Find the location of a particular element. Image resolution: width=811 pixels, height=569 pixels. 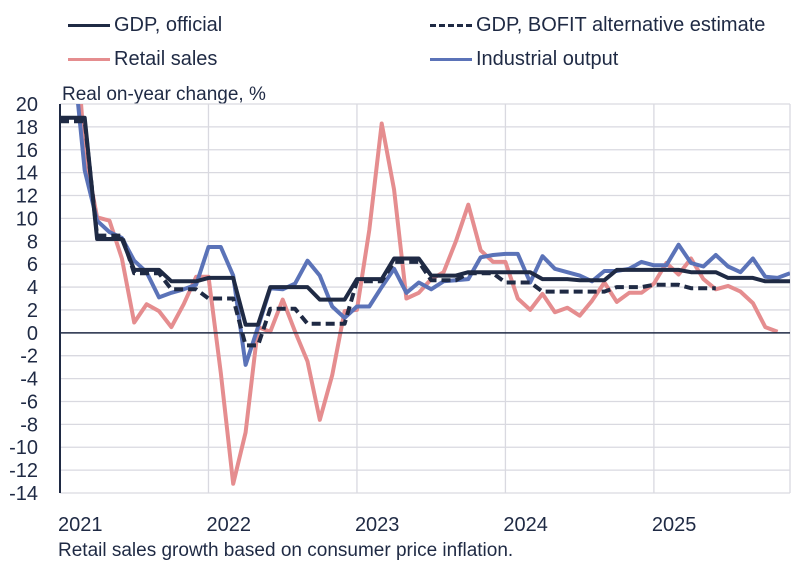

y-tick-label: -4 is located at coordinates (29, 380).